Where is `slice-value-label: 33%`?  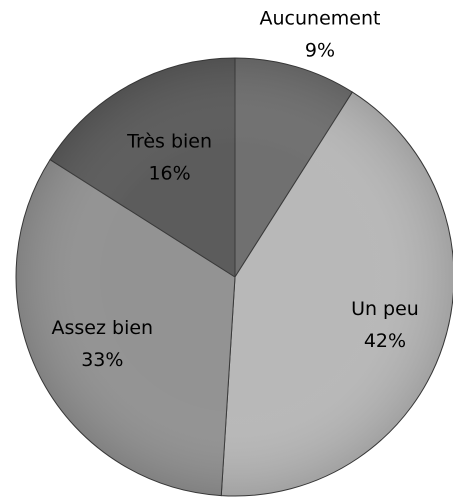
slice-value-label: 33% is located at coordinates (102, 360).